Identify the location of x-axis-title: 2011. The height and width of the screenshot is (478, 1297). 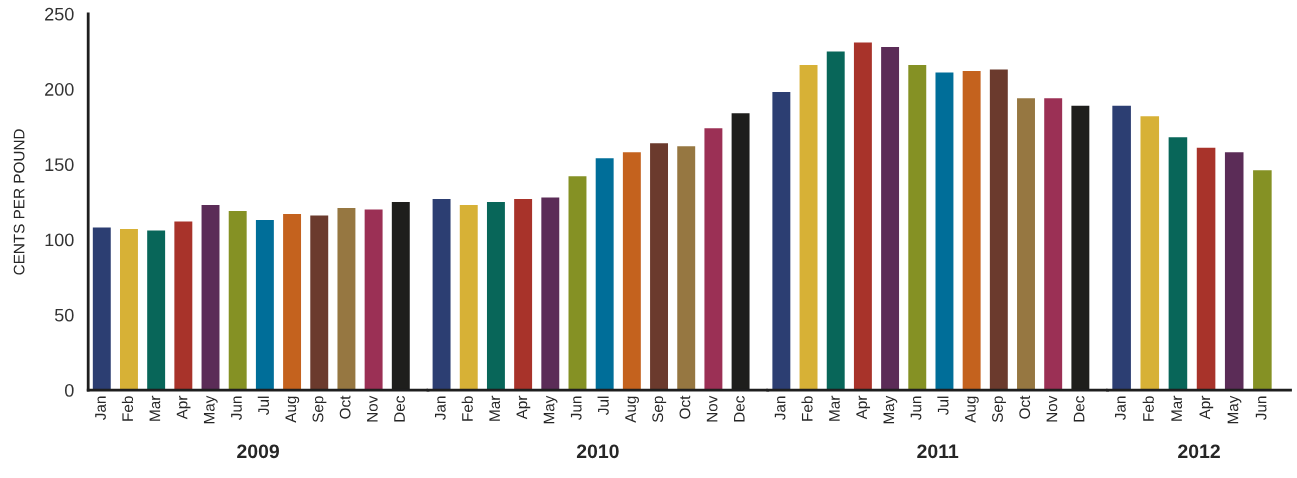
(938, 451).